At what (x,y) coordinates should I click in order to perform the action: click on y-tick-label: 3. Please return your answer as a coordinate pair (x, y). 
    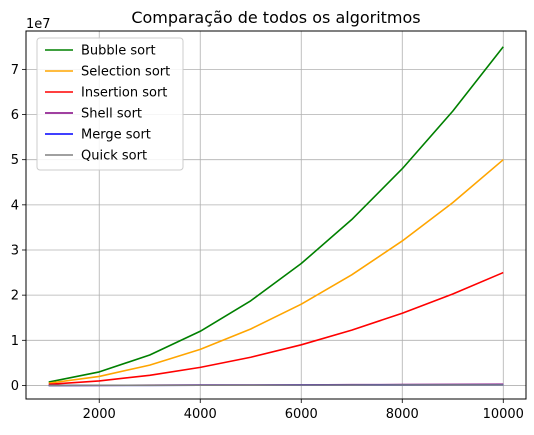
    Looking at the image, I should click on (15, 250).